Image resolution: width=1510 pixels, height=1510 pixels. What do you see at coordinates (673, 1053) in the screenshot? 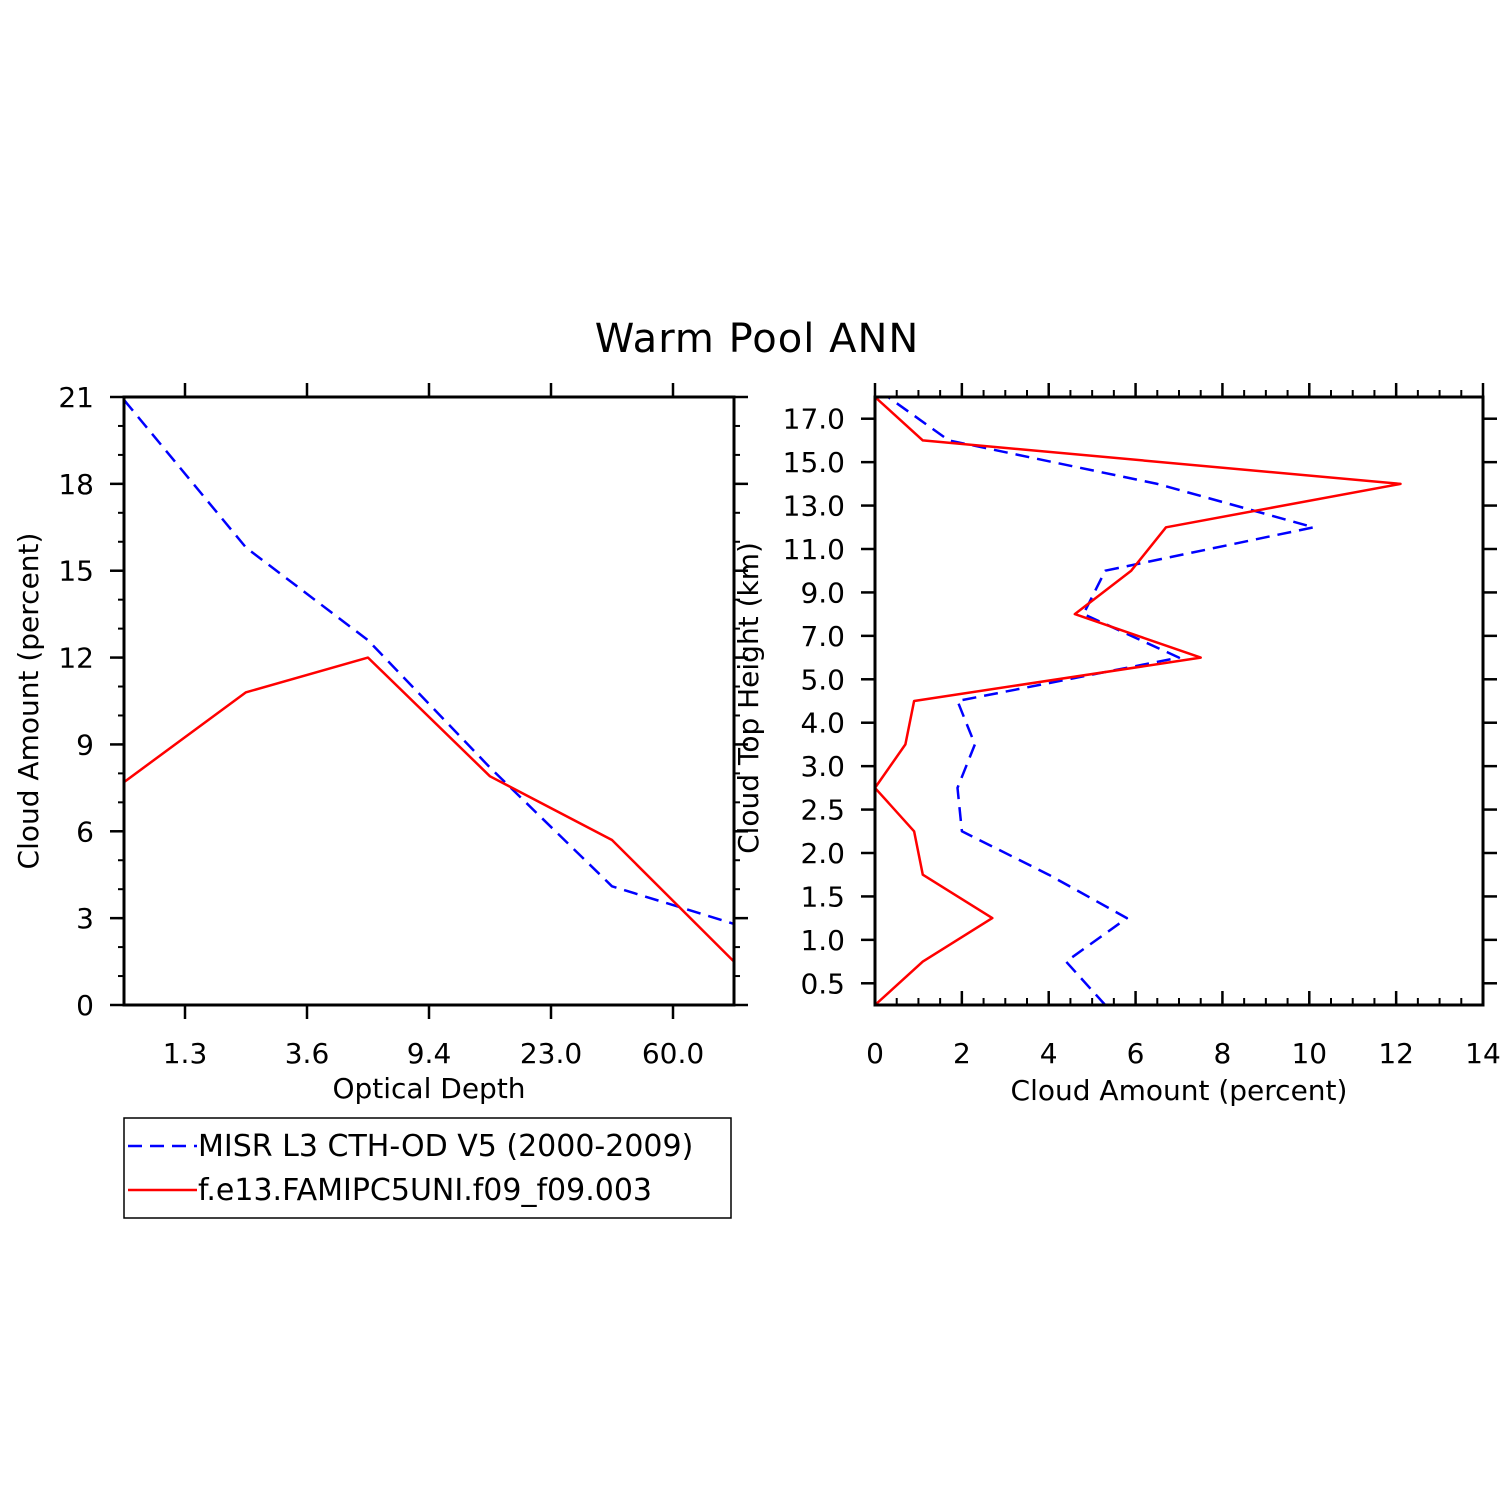
I see `od-x-tick-label: 60.0` at bounding box center [673, 1053].